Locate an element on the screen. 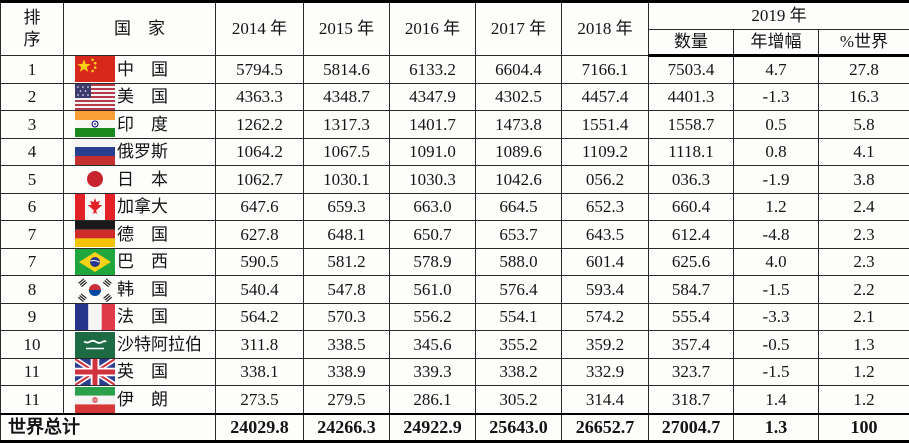 This screenshot has width=909, height=443. country-name: 美 国 is located at coordinates (142, 97).